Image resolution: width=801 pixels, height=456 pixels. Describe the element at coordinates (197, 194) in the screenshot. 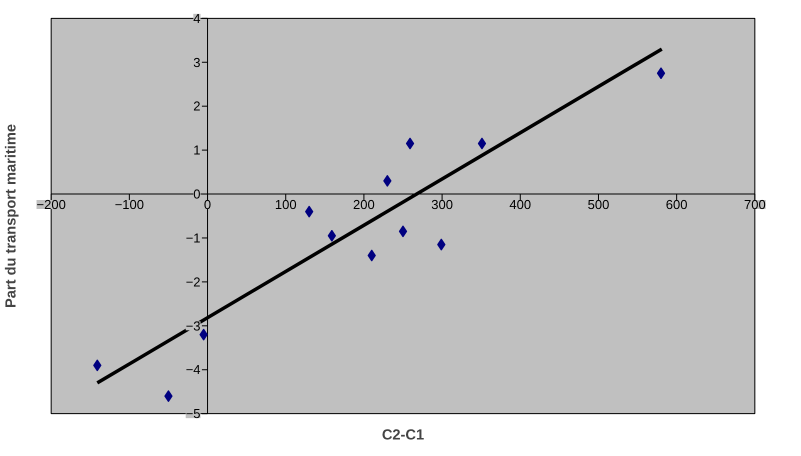

I see `y-tick-label: 0` at that location.